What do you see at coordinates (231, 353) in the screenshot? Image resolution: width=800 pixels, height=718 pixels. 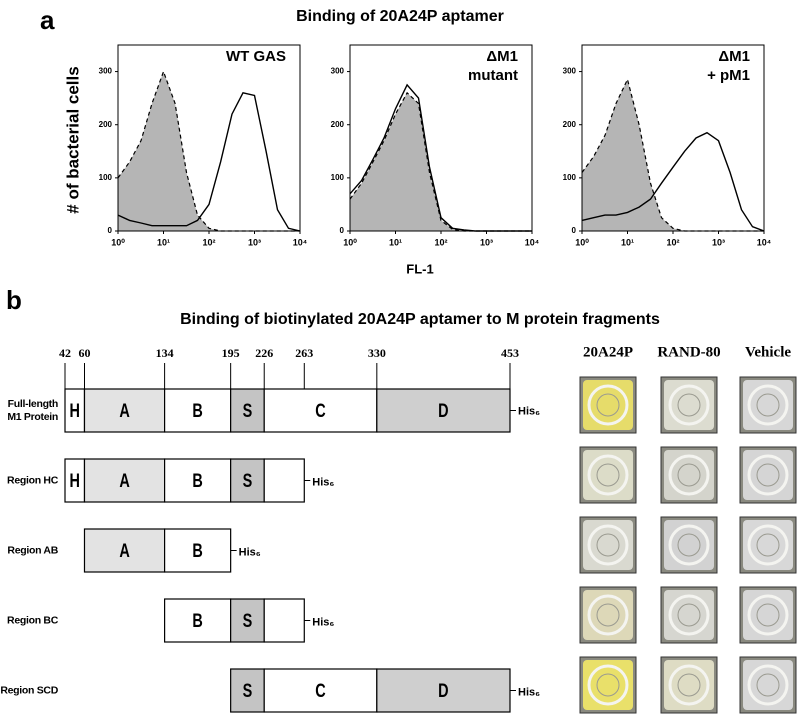 I see `position-label: 195` at bounding box center [231, 353].